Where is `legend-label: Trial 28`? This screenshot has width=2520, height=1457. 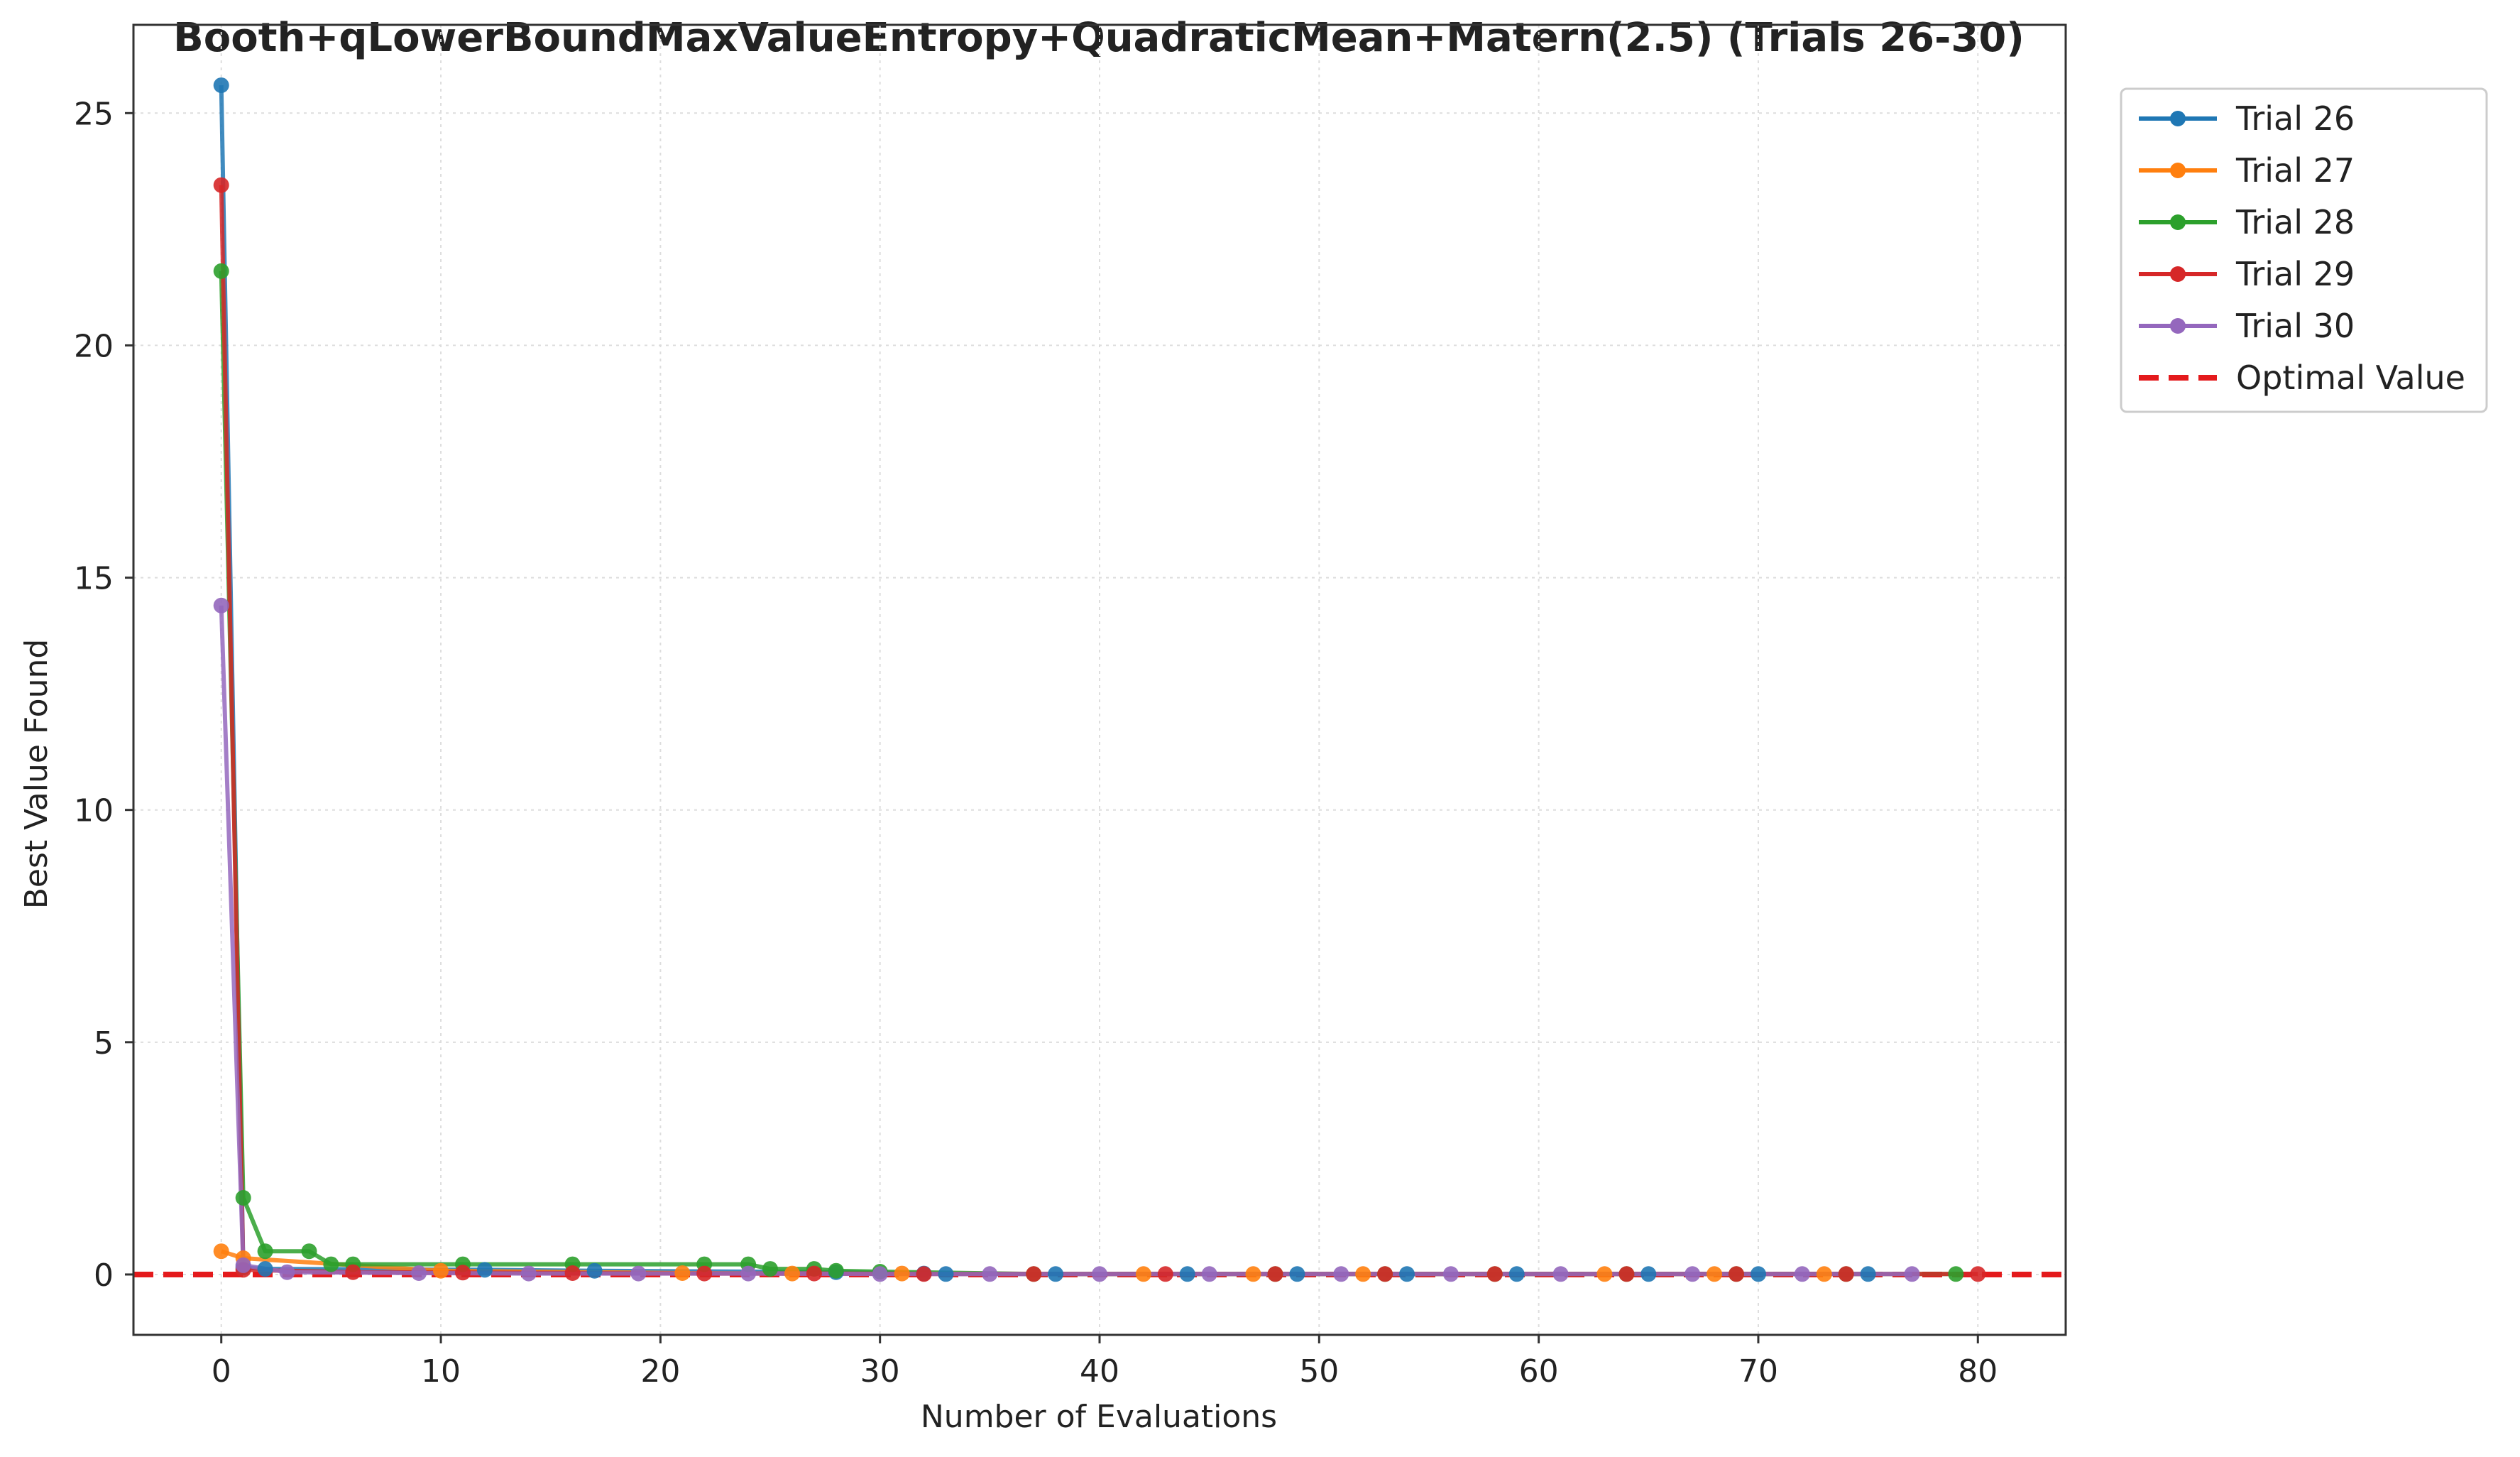 legend-label: Trial 28 is located at coordinates (2295, 222).